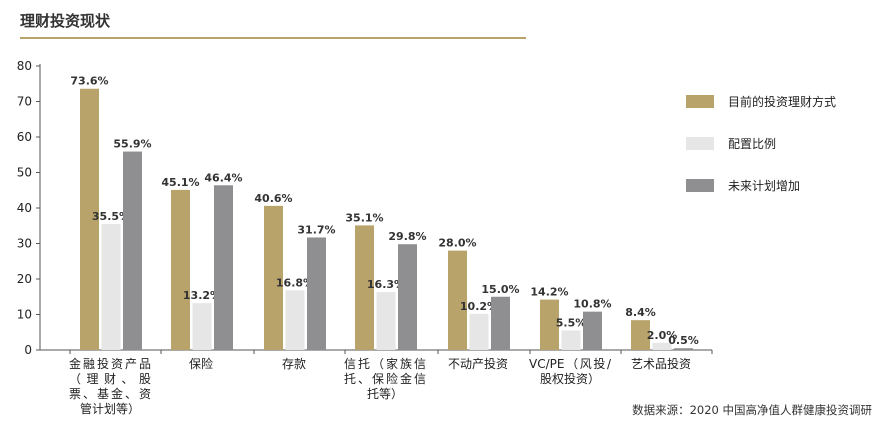  Describe the element at coordinates (24, 137) in the screenshot. I see `y-tick-label: 60` at that location.